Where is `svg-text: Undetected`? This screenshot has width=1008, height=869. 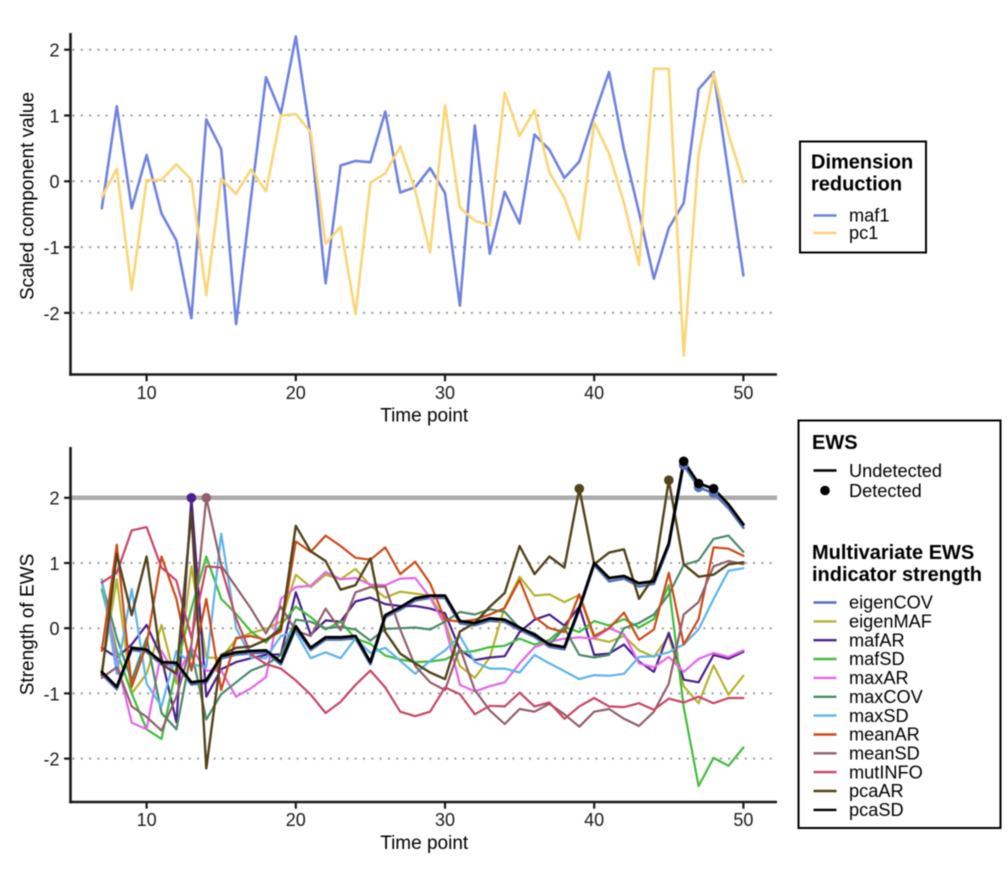
svg-text: Undetected is located at coordinates (895, 471).